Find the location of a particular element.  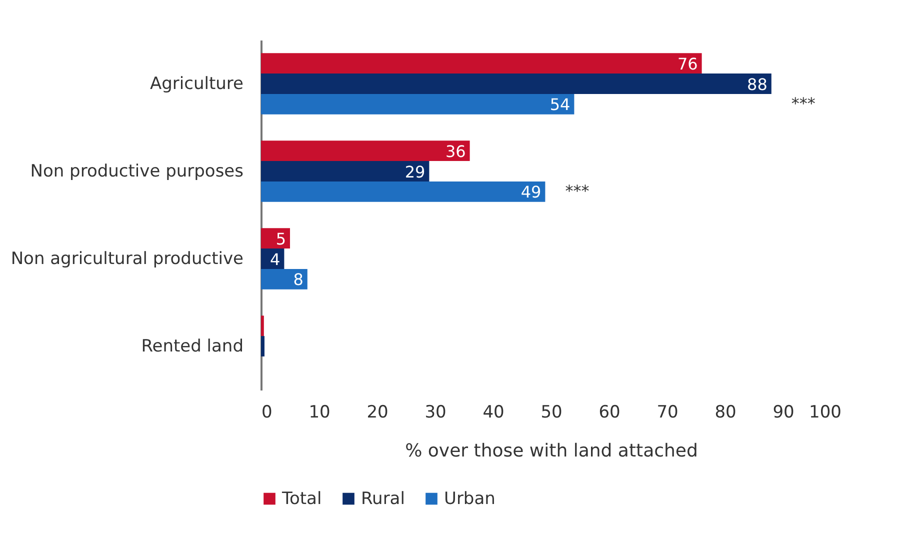

x-tick-label: 0 is located at coordinates (267, 412).